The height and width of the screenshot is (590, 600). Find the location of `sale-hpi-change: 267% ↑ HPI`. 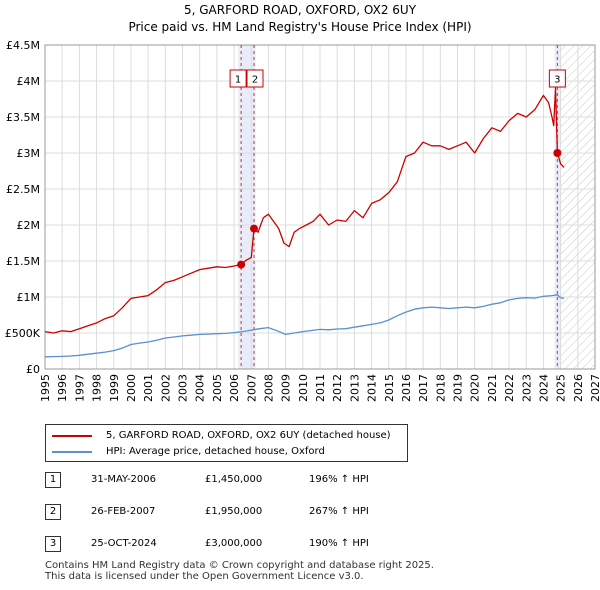

sale-hpi-change: 267% ↑ HPI is located at coordinates (339, 511).